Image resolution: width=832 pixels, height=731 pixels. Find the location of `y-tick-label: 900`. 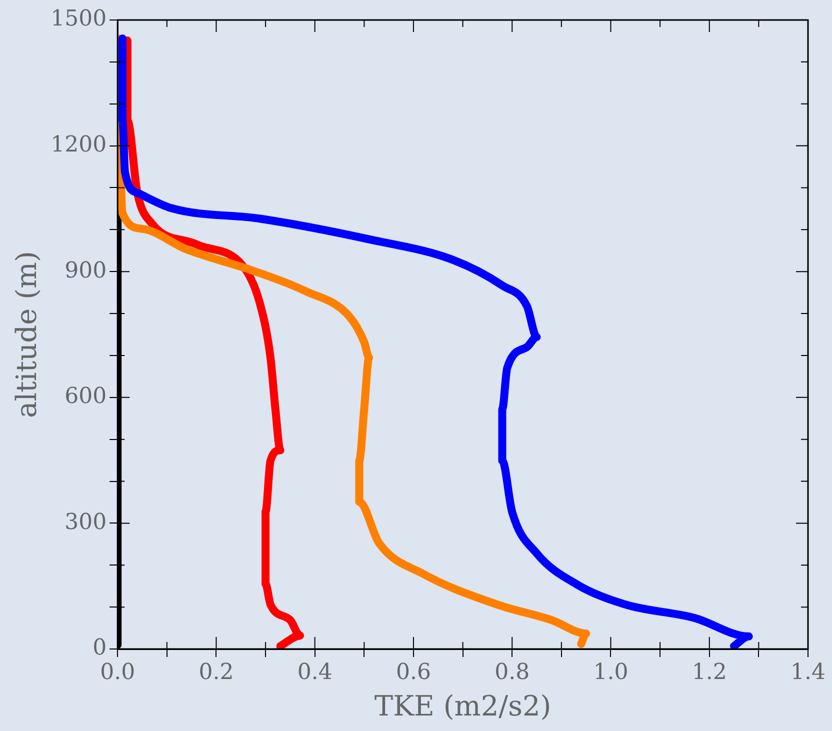

y-tick-label: 900 is located at coordinates (85, 271).